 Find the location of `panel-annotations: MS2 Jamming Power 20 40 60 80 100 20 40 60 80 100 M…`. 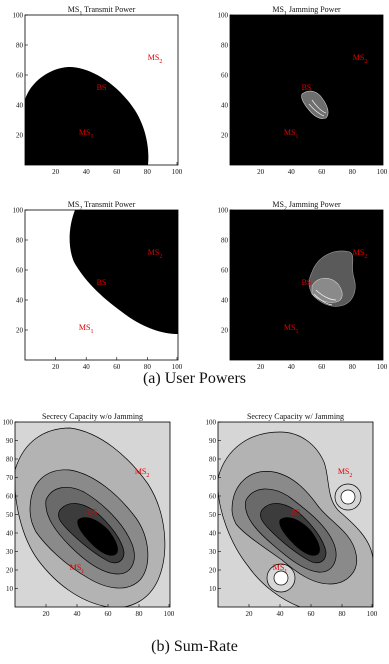

panel-annotations: MS2 Jamming Power 20 40 60 80 100 20 40 60 80 100 M… is located at coordinates (303, 285).